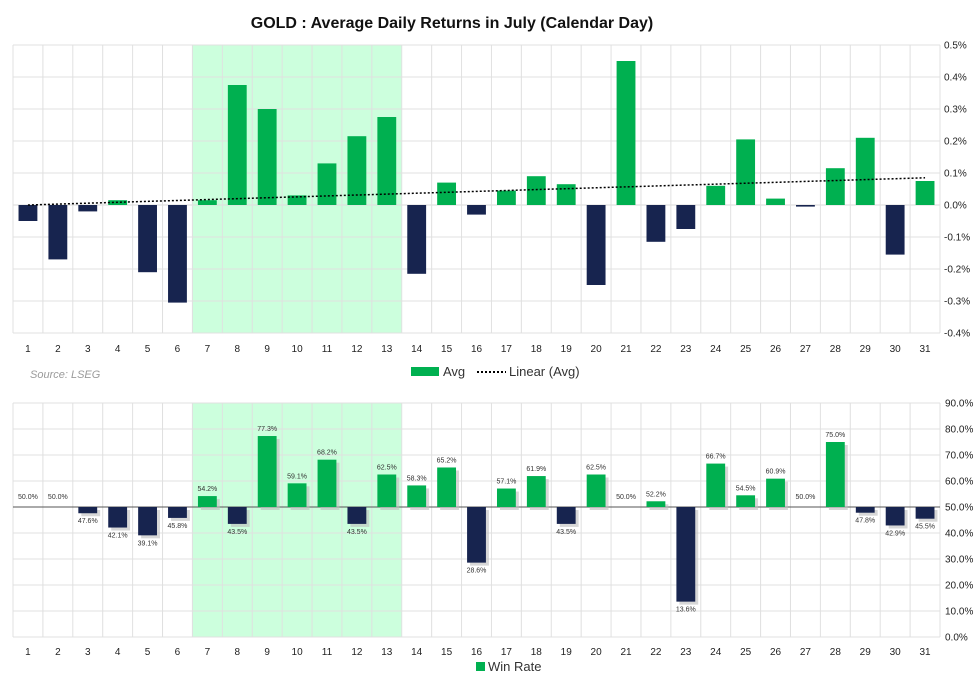 This screenshot has height=690, width=979. I want to click on x-tick-label: 10, so click(298, 652).